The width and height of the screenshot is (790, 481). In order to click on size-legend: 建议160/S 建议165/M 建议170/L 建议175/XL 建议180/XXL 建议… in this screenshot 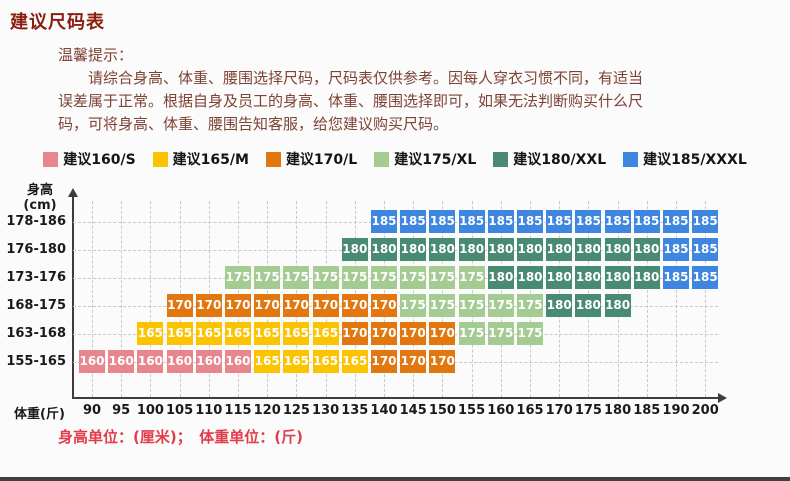, I will do `click(395, 159)`.